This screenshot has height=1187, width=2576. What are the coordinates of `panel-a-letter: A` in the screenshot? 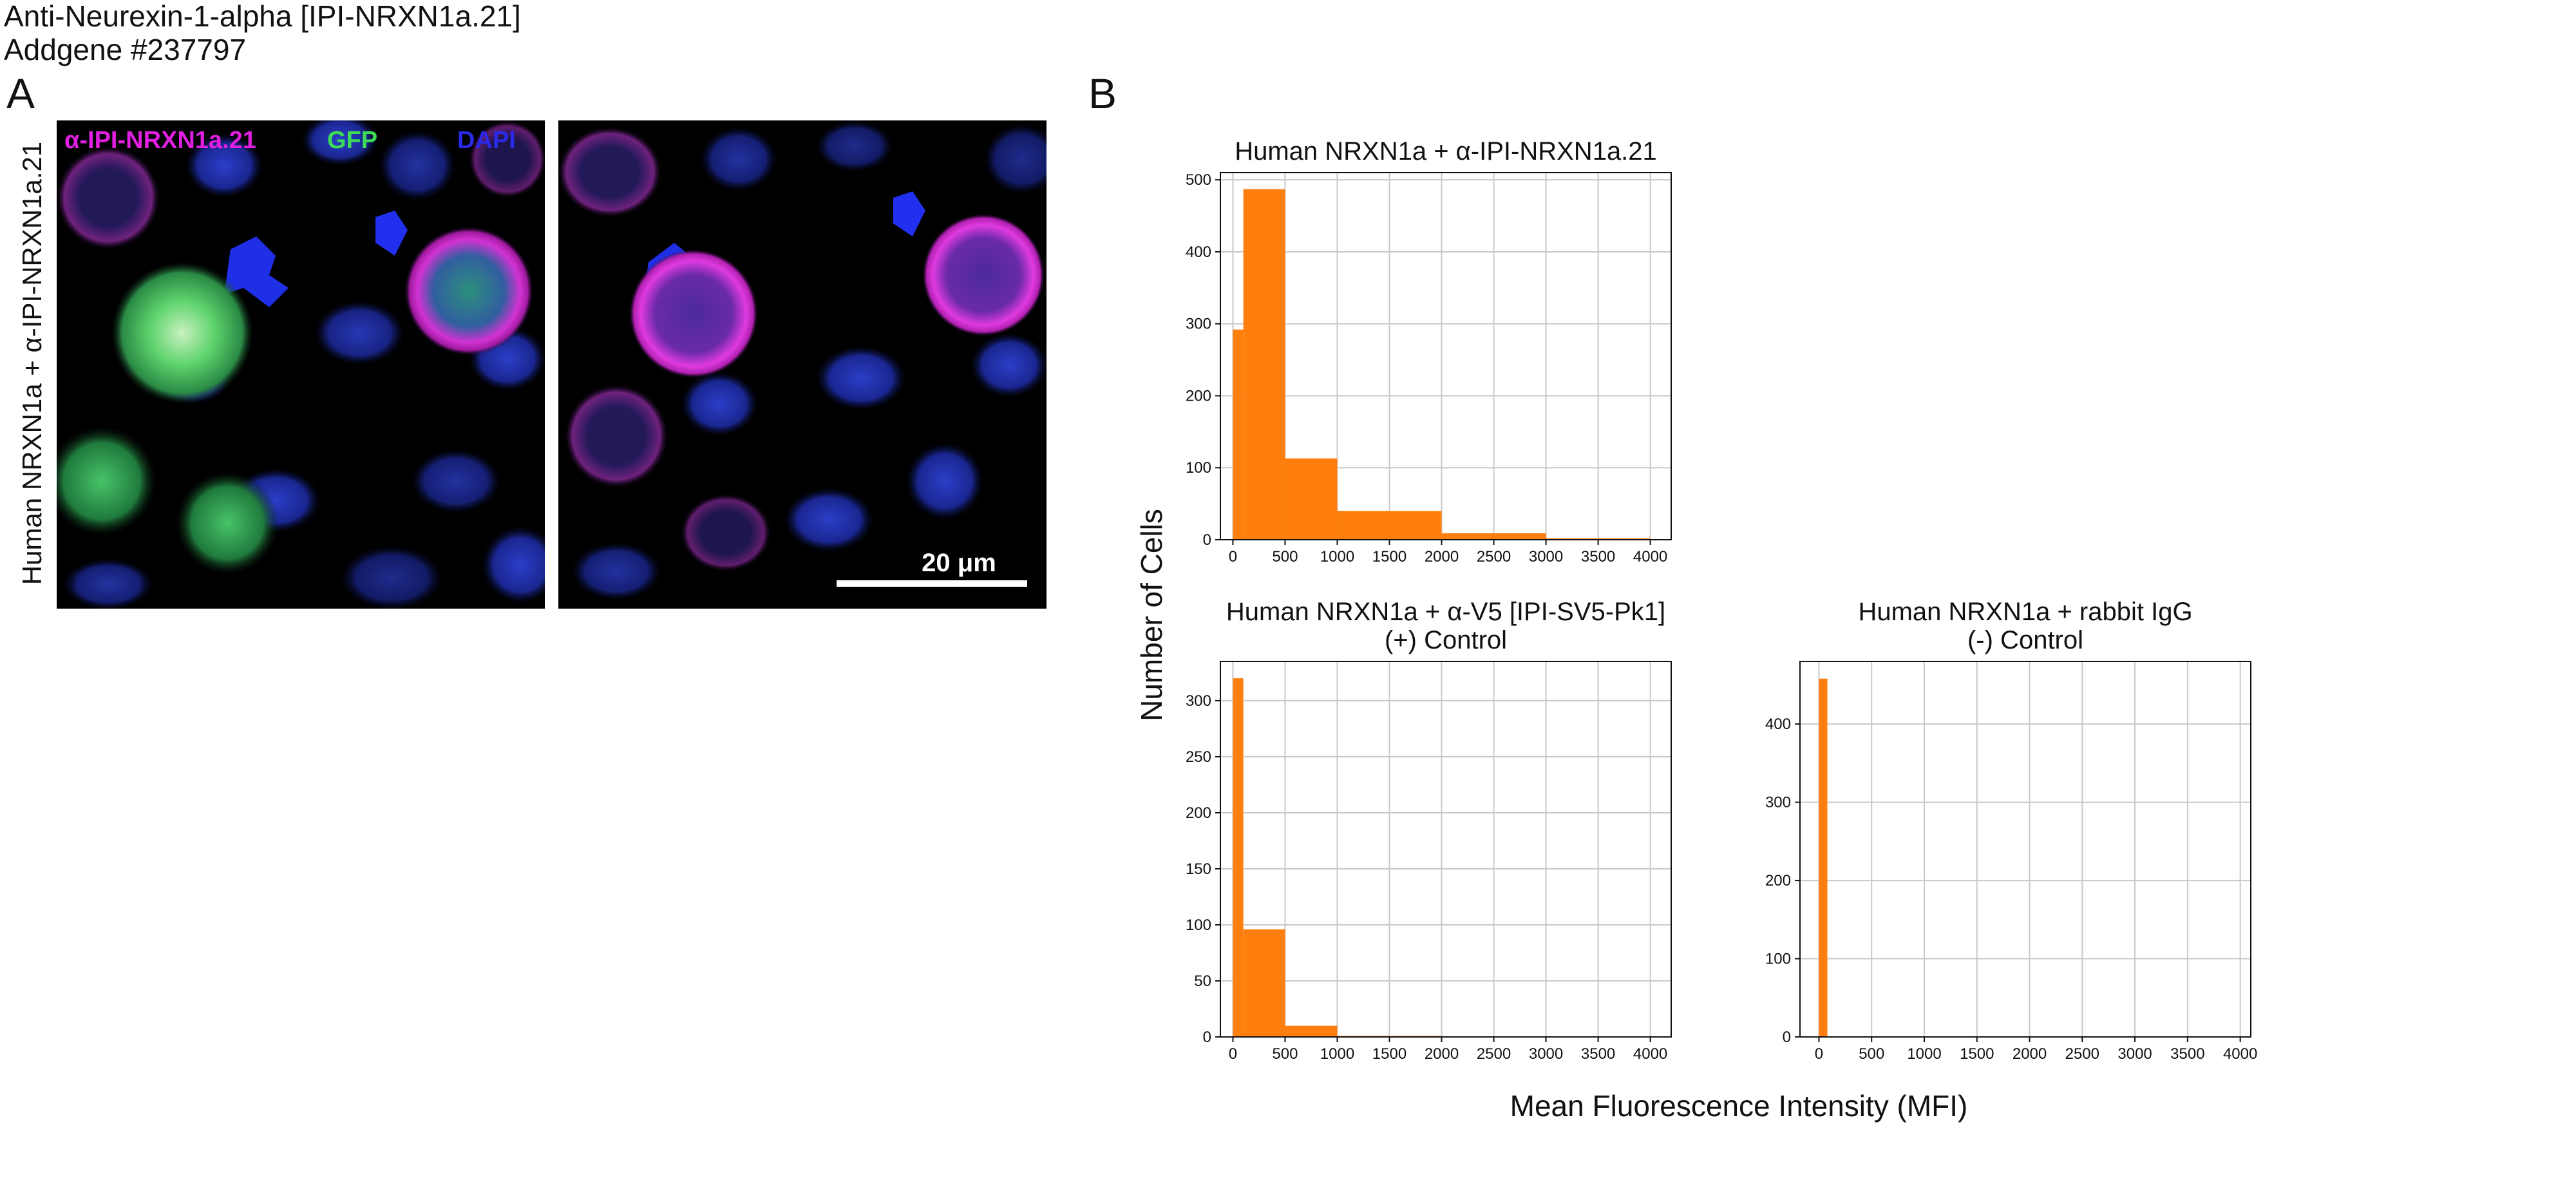 It's located at (20, 93).